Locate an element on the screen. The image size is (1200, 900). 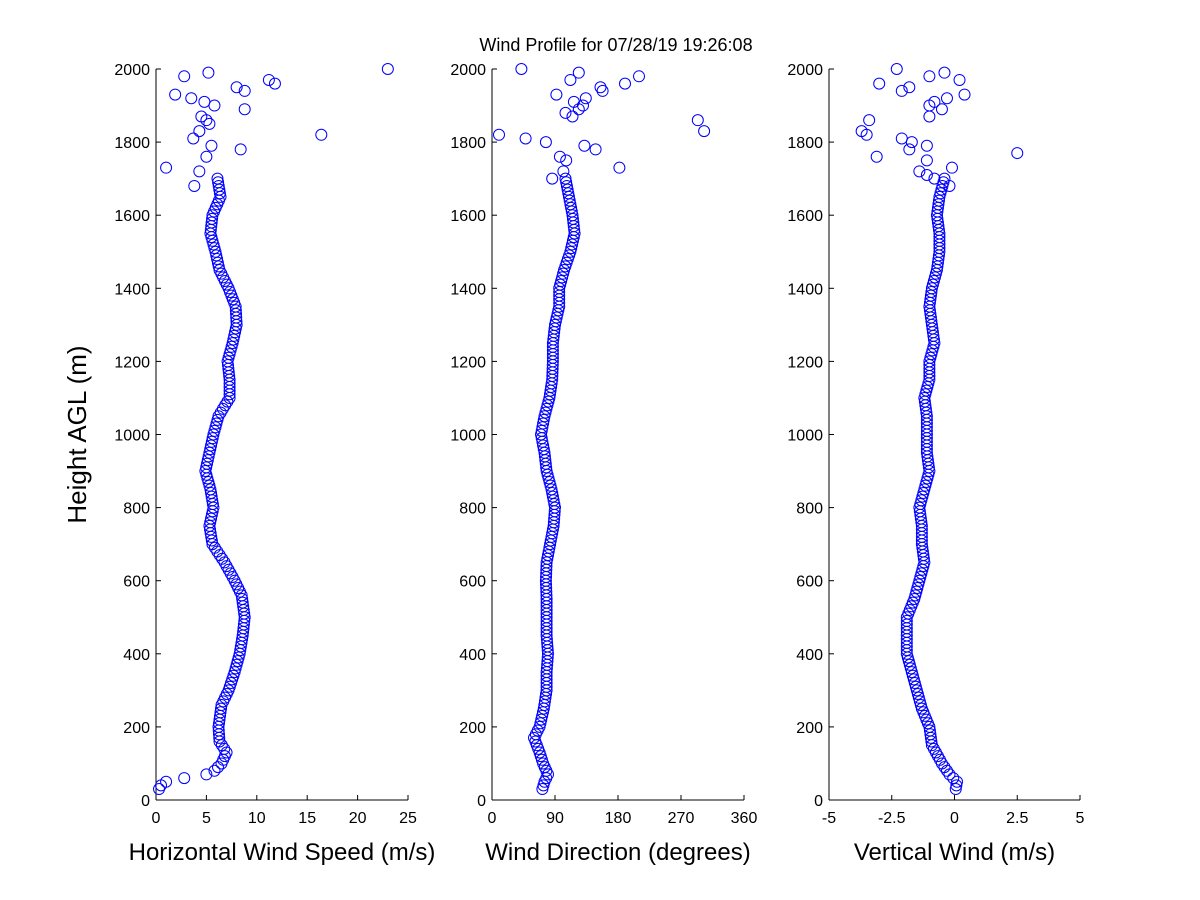
x-tick-label: 90 is located at coordinates (555, 818).